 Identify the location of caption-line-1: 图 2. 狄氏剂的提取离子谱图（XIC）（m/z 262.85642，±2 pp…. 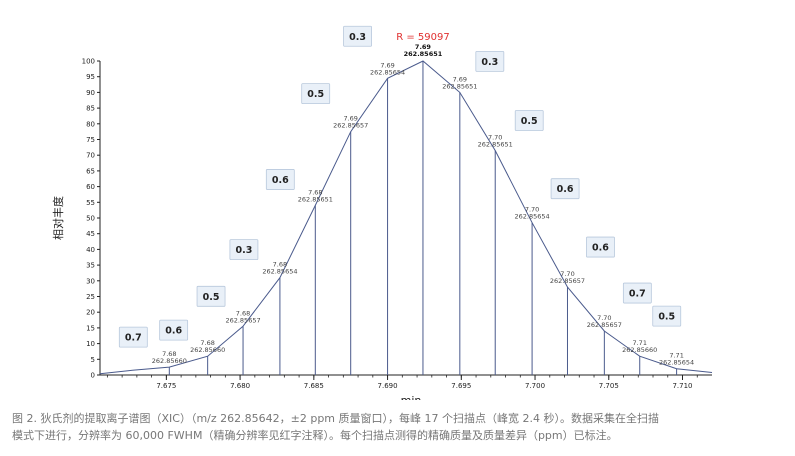
(335, 418).